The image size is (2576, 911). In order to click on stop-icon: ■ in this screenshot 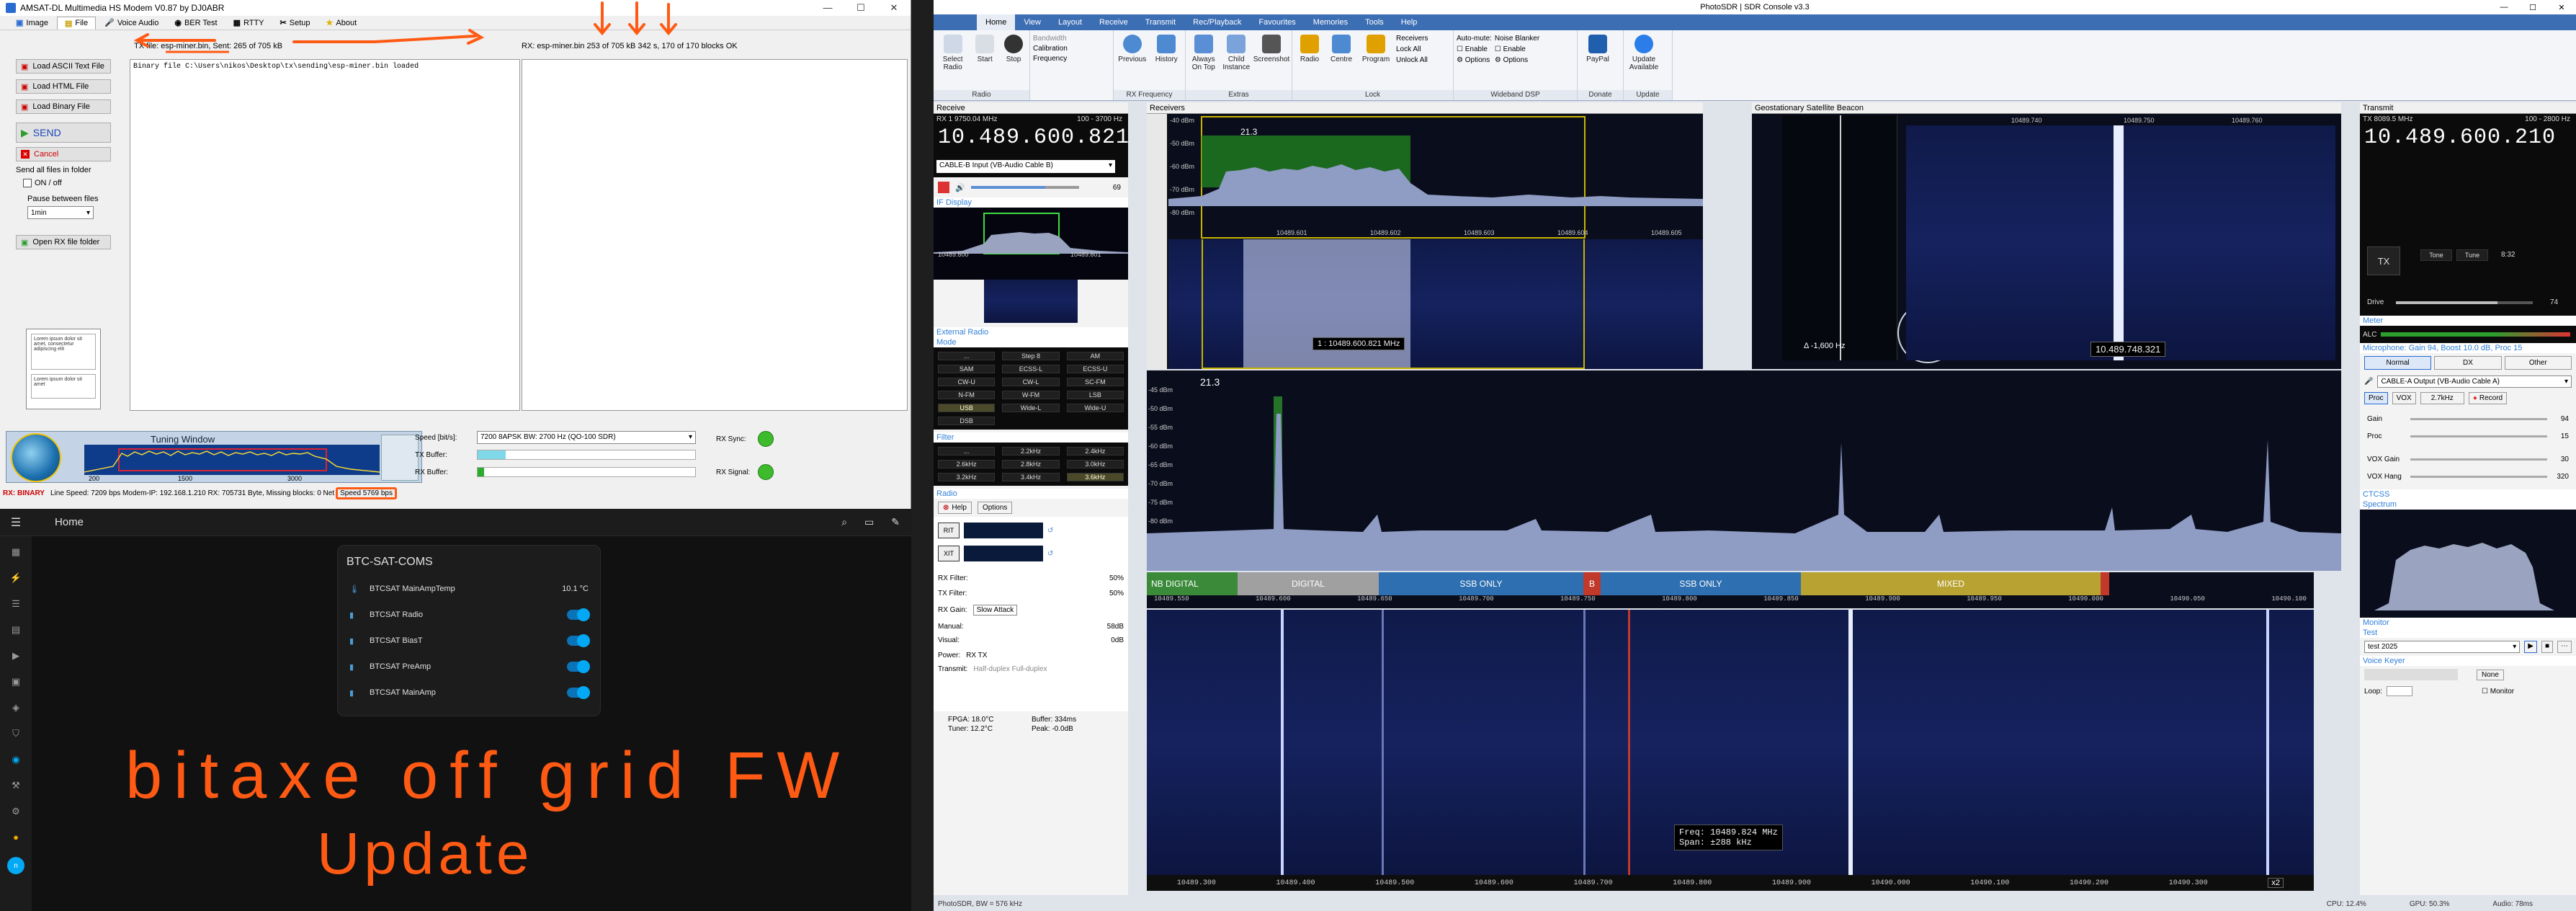, I will do `click(2547, 647)`.